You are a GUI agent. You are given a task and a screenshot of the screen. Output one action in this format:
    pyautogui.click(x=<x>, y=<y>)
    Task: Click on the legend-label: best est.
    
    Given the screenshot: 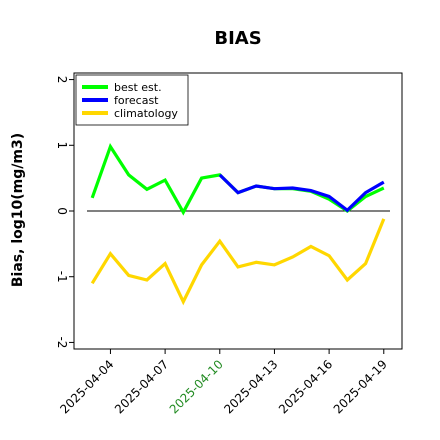 What is the action you would take?
    pyautogui.click(x=138, y=87)
    